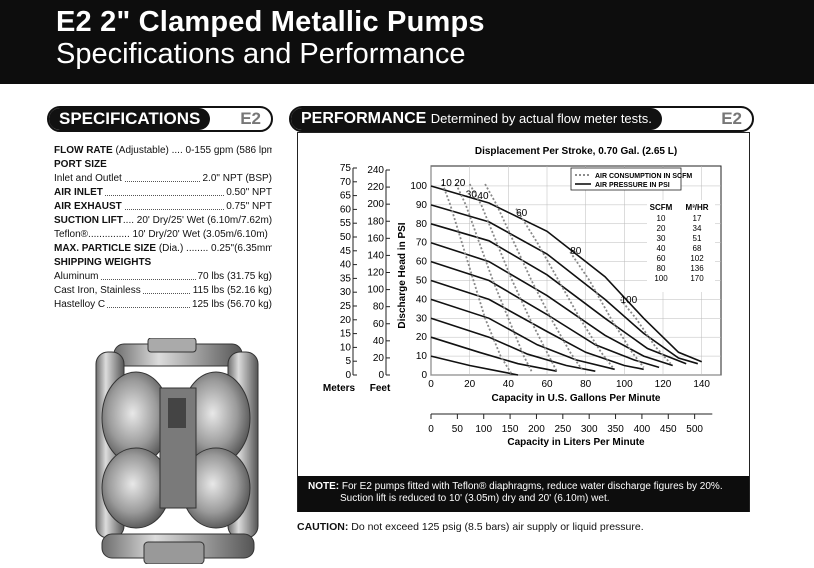  I want to click on x-tick-label: 0, so click(431, 384).